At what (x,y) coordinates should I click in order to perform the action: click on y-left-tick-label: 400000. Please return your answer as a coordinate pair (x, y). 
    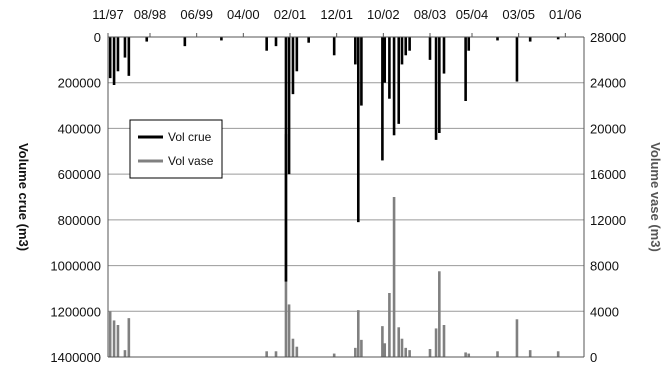
    Looking at the image, I should click on (79, 128).